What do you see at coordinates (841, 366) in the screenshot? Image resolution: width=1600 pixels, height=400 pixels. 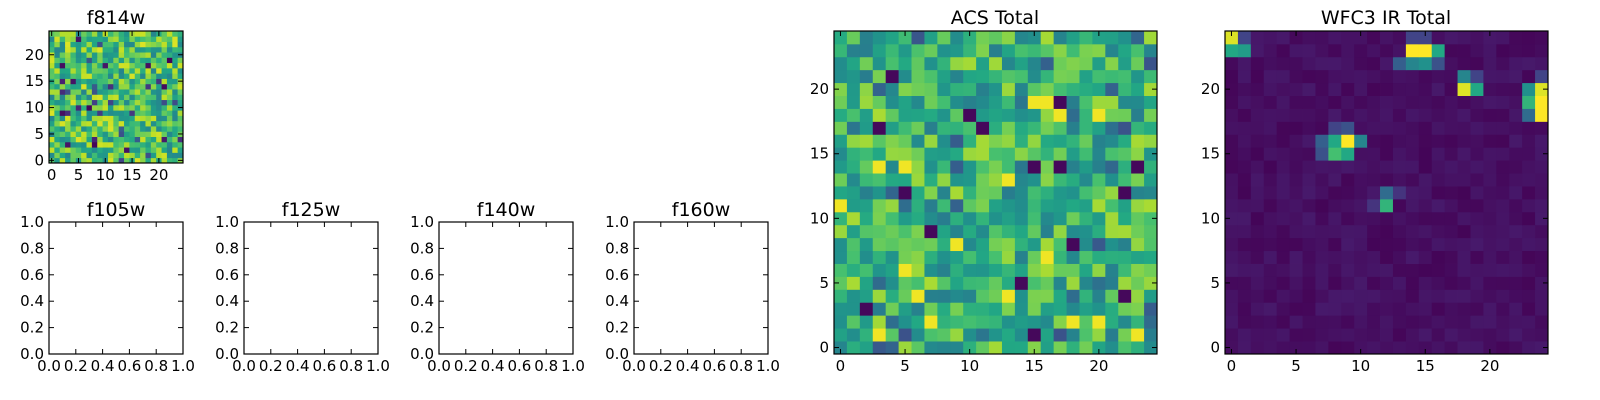 I see `x-tick-label: 0` at bounding box center [841, 366].